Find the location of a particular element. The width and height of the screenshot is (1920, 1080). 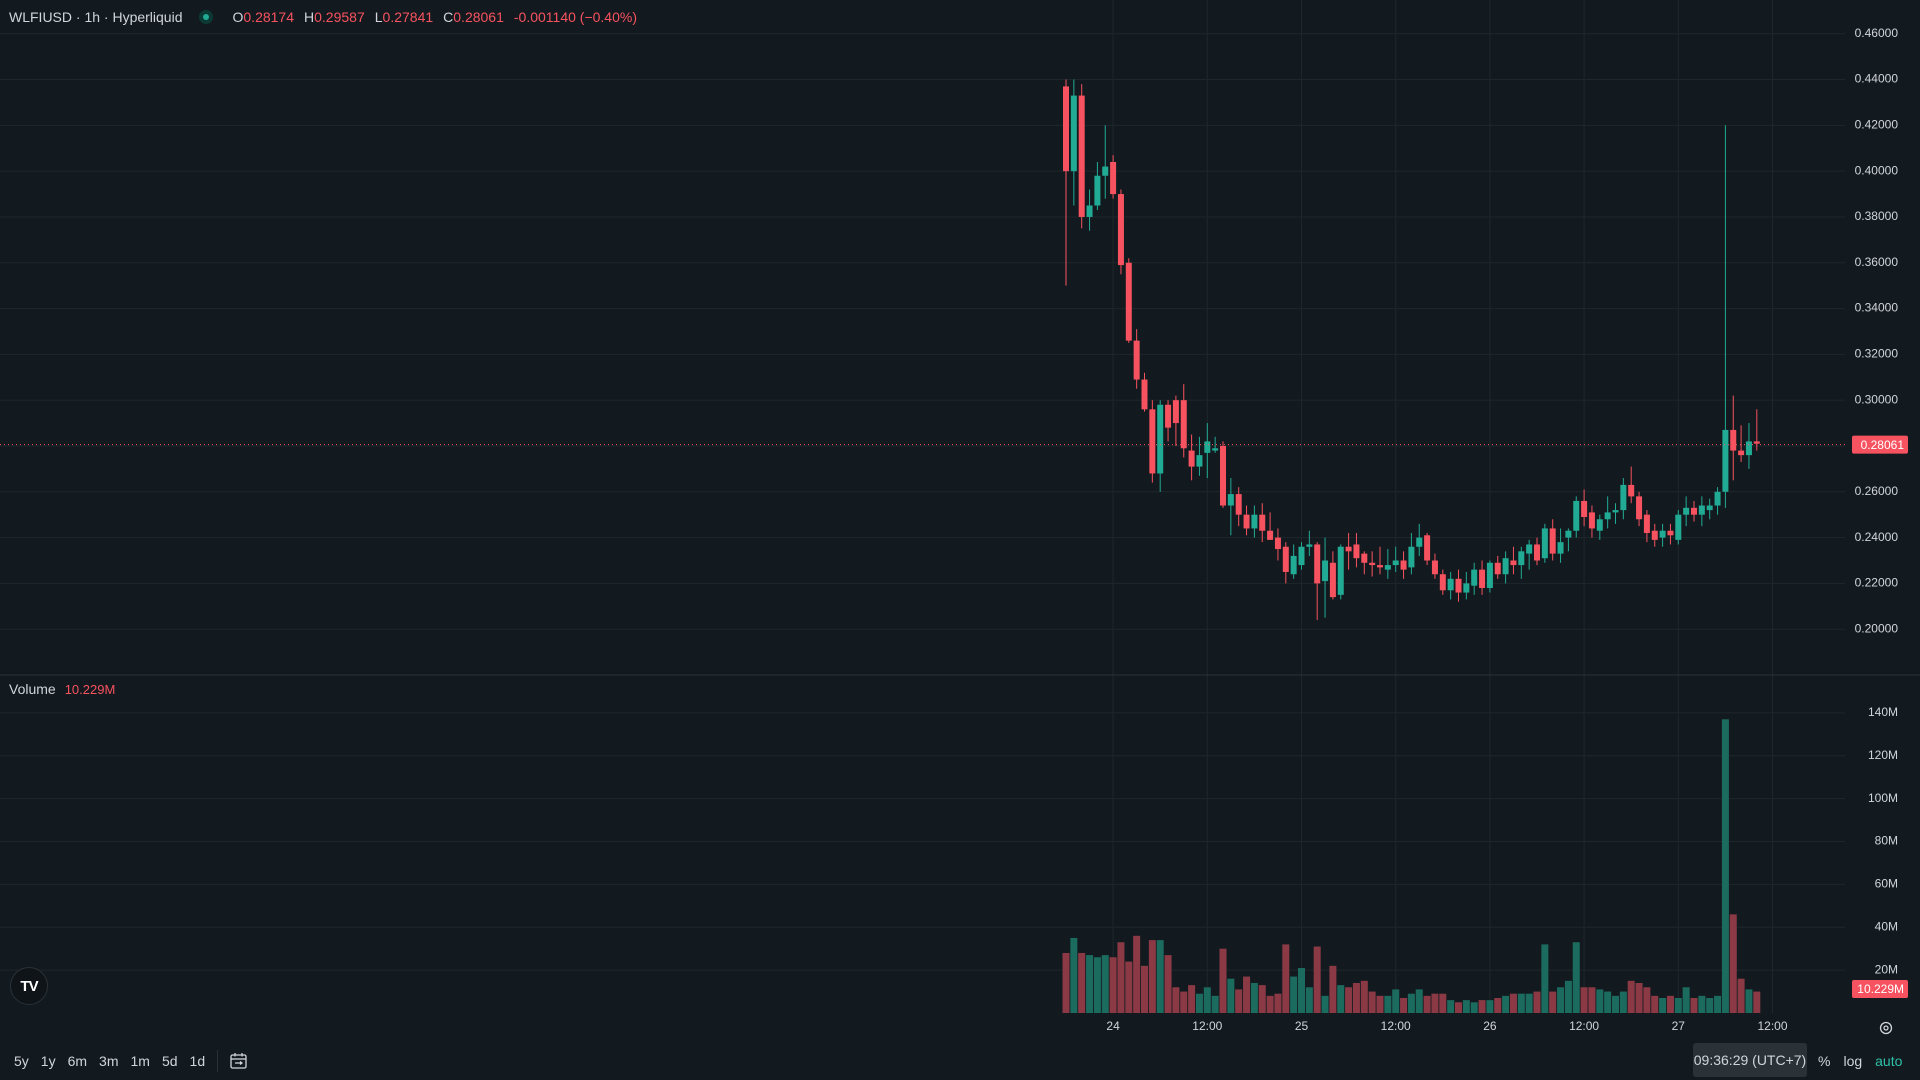

range-button-5y: 5y is located at coordinates (21, 1060).